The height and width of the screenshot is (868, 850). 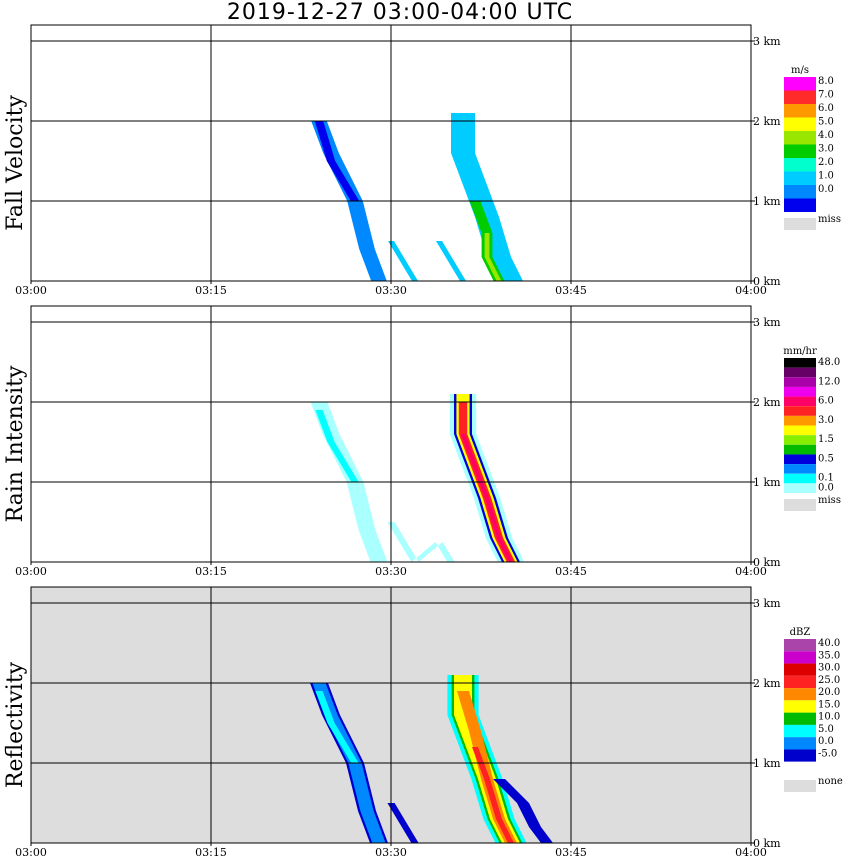 I want to click on legend-label: 40.0, so click(x=829, y=643).